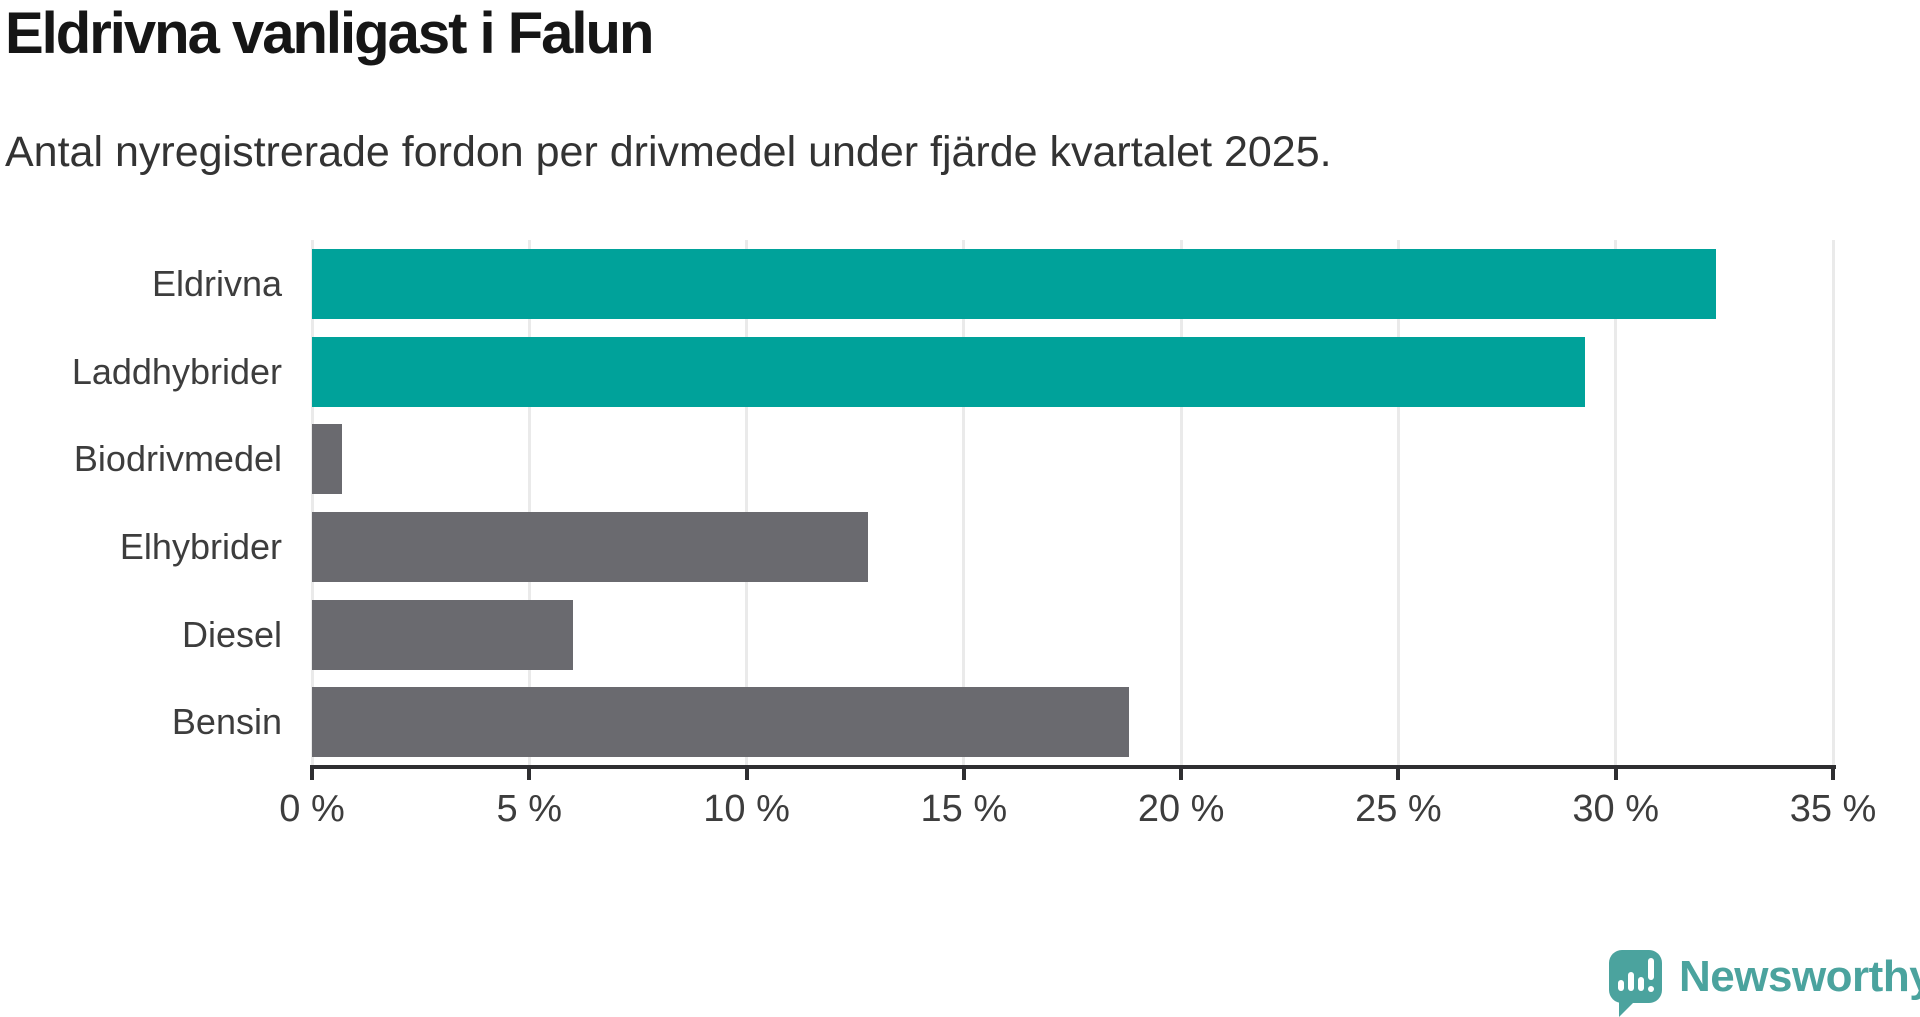 The width and height of the screenshot is (1920, 1017). What do you see at coordinates (216, 283) in the screenshot?
I see `category-label-eldrivna: Eldrivna` at bounding box center [216, 283].